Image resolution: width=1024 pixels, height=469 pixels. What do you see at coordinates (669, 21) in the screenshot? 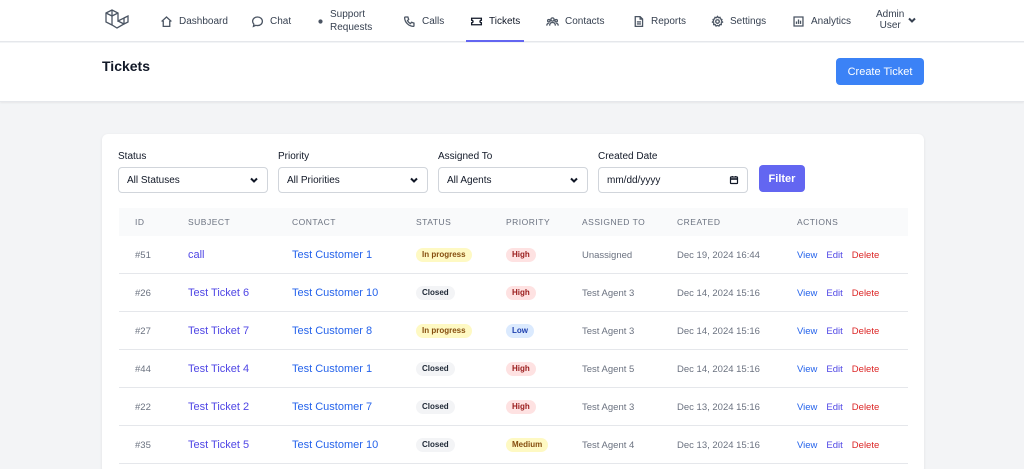
I see `nav-reports-label: Reports` at bounding box center [669, 21].